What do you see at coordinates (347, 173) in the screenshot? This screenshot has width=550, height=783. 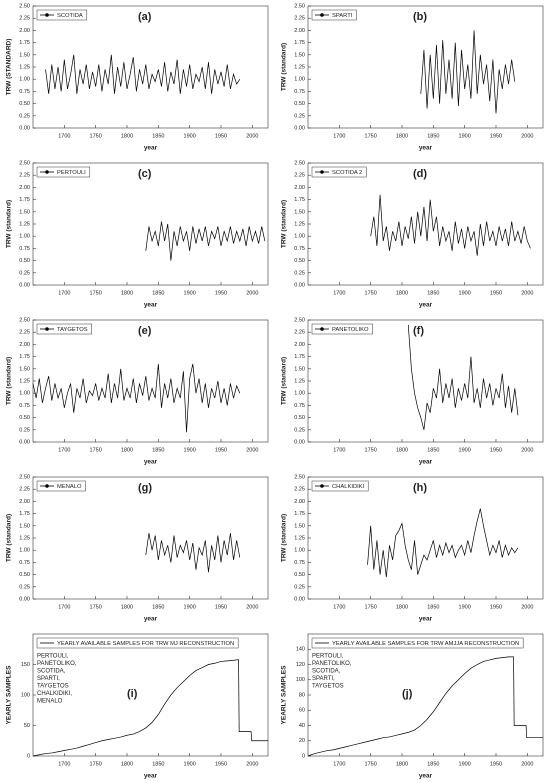 I see `legend-label: SCOTIDA 2` at bounding box center [347, 173].